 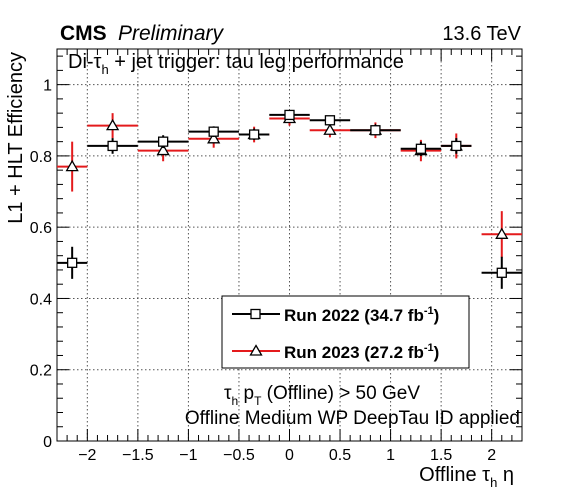 What do you see at coordinates (47, 442) in the screenshot?
I see `y-tick-label: 0` at bounding box center [47, 442].